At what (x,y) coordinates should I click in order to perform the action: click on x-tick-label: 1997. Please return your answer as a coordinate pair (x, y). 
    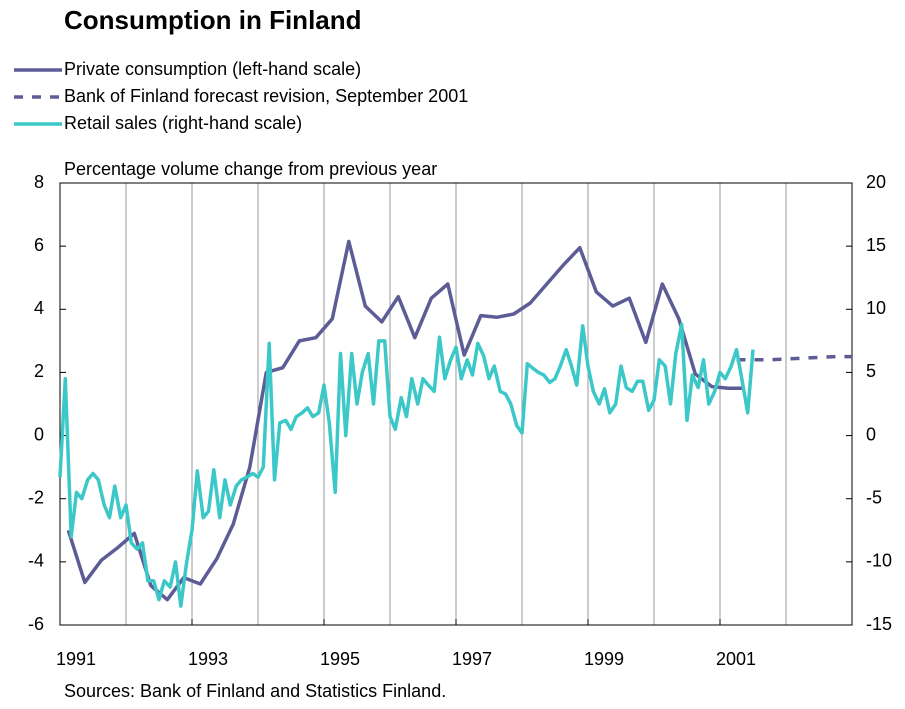
    Looking at the image, I should click on (472, 659).